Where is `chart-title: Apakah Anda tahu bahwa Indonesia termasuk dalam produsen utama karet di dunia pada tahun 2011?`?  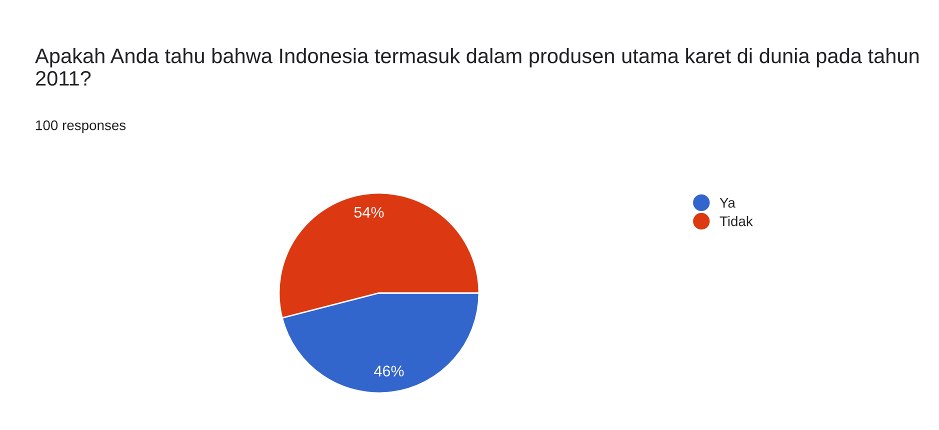 chart-title: Apakah Anda tahu bahwa Indonesia termasuk dalam produsen utama karet di dunia pada tahun 2011? is located at coordinates (477, 67).